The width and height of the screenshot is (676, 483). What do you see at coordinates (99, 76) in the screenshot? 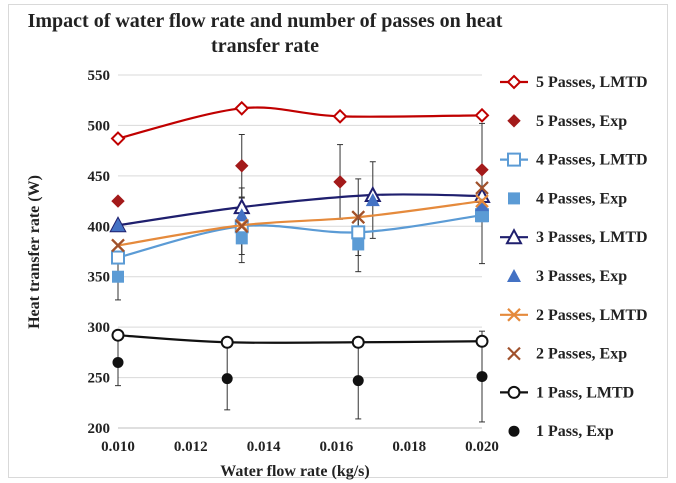
I see `y-tick-label: 550` at bounding box center [99, 76].